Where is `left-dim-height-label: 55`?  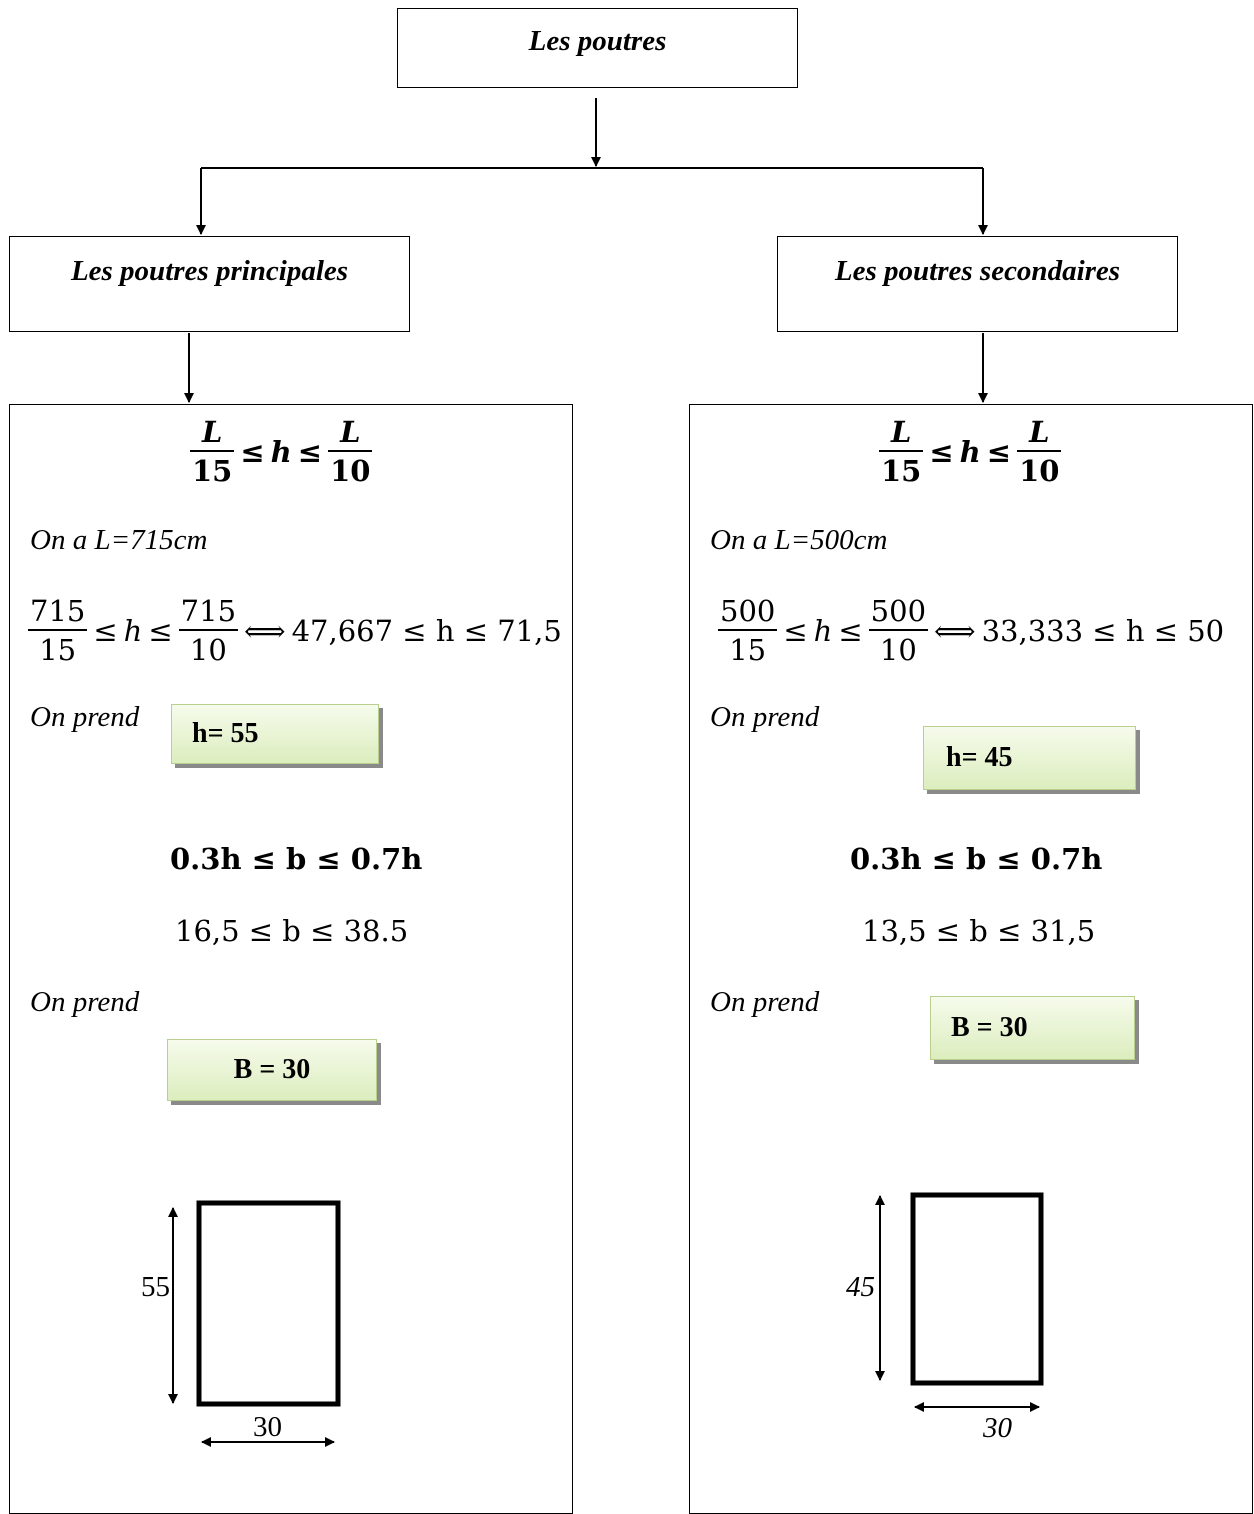
left-dim-height-label: 55 is located at coordinates (155, 1287).